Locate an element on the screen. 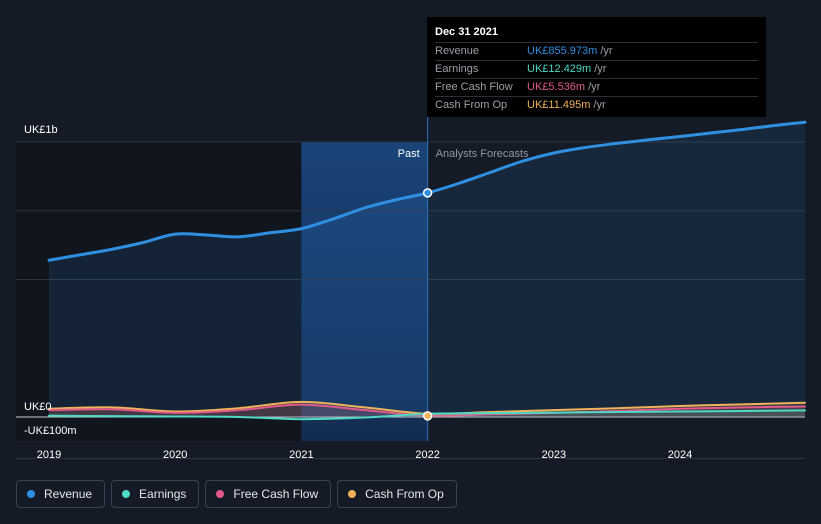 The image size is (821, 524). cash-from-op-area is located at coordinates (427, 409).